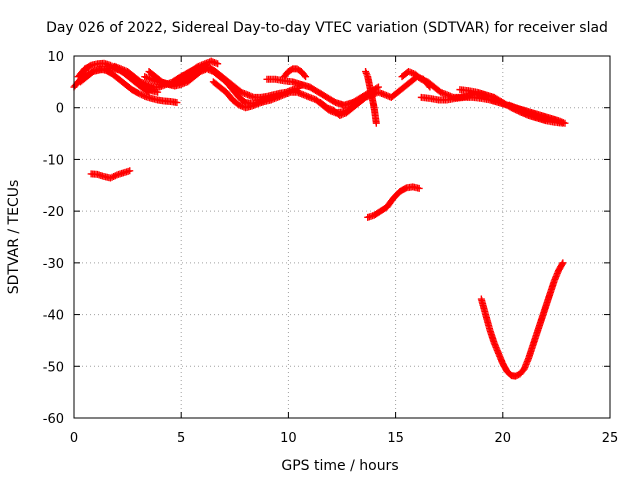  I want to click on x-tick-label: 0, so click(74, 438).